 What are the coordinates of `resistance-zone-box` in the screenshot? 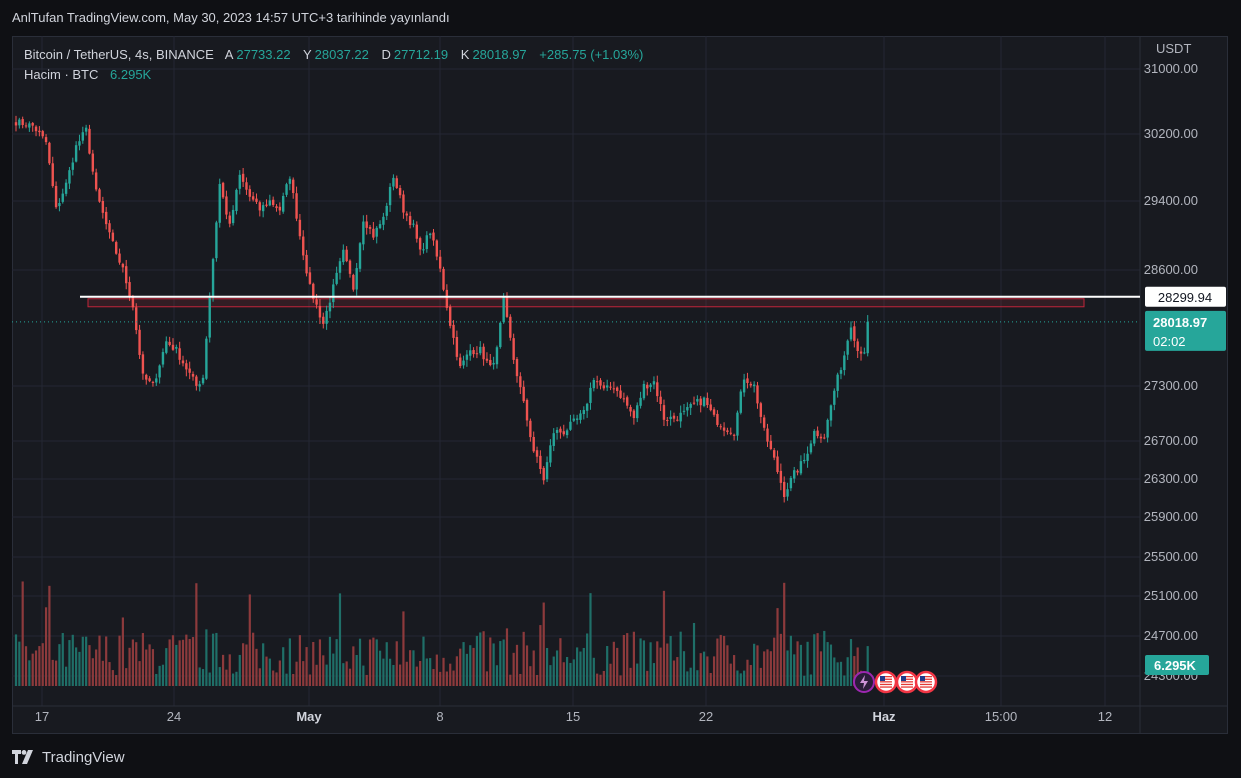 It's located at (586, 303).